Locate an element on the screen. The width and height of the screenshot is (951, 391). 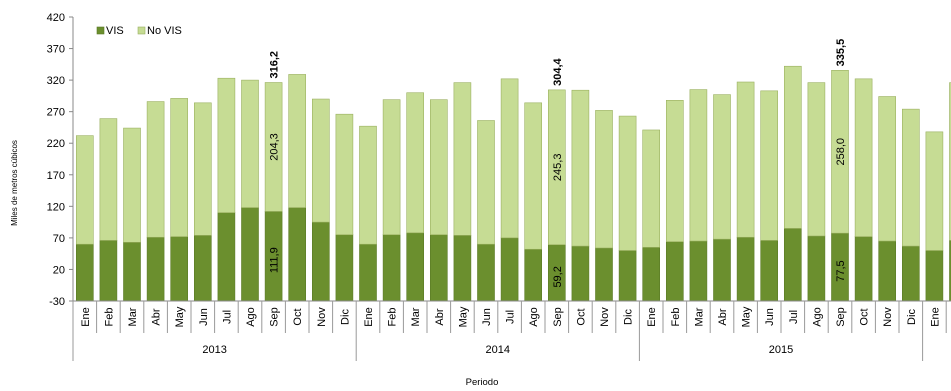
legend-label-novis: No VIS is located at coordinates (164, 31).